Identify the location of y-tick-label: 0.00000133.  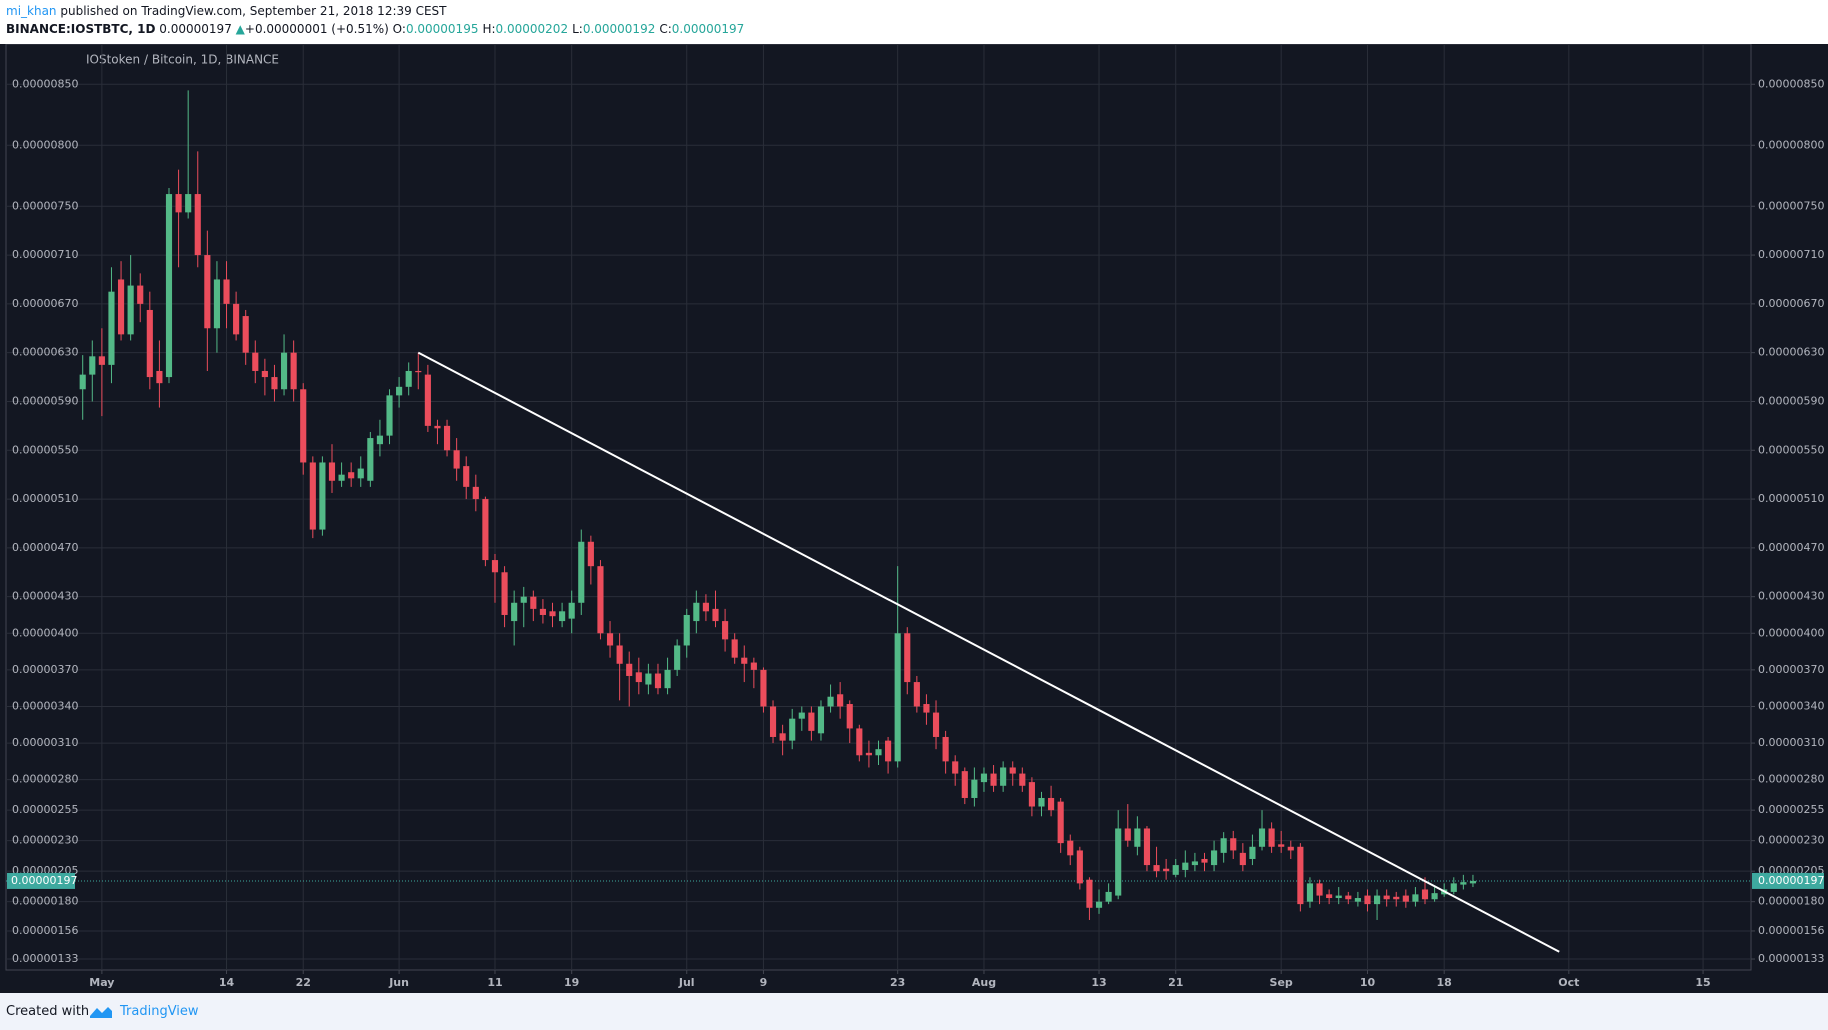
(45, 958).